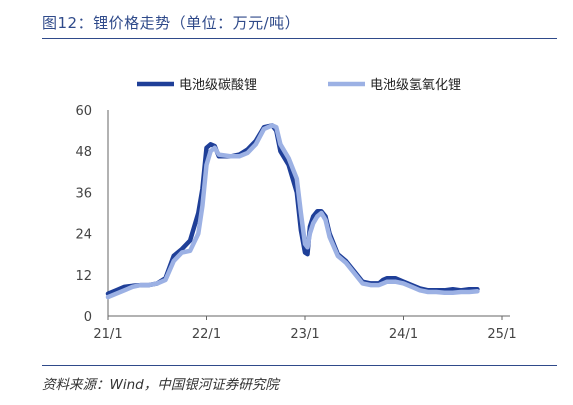 The height and width of the screenshot is (405, 573). What do you see at coordinates (218, 85) in the screenshot?
I see `legend-label-carbonate: 电池级碳酸锂` at bounding box center [218, 85].